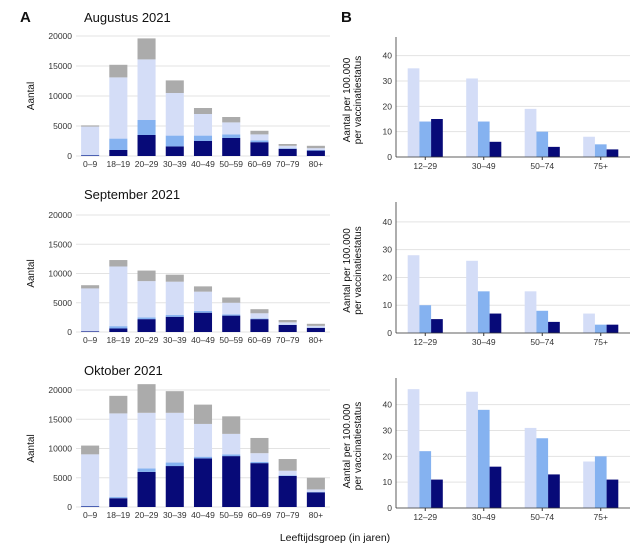 The height and width of the screenshot is (547, 643). Describe the element at coordinates (231, 164) in the screenshot. I see `x-tick-label: 50–59` at that location.